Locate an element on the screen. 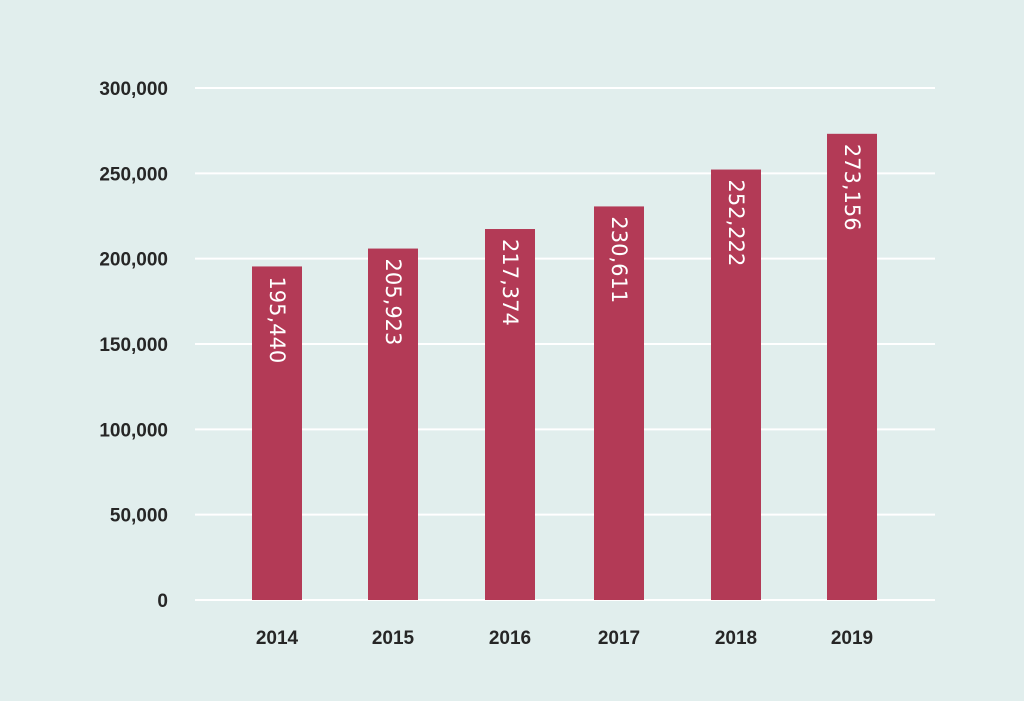  x-tick-label: 2019 is located at coordinates (852, 638).